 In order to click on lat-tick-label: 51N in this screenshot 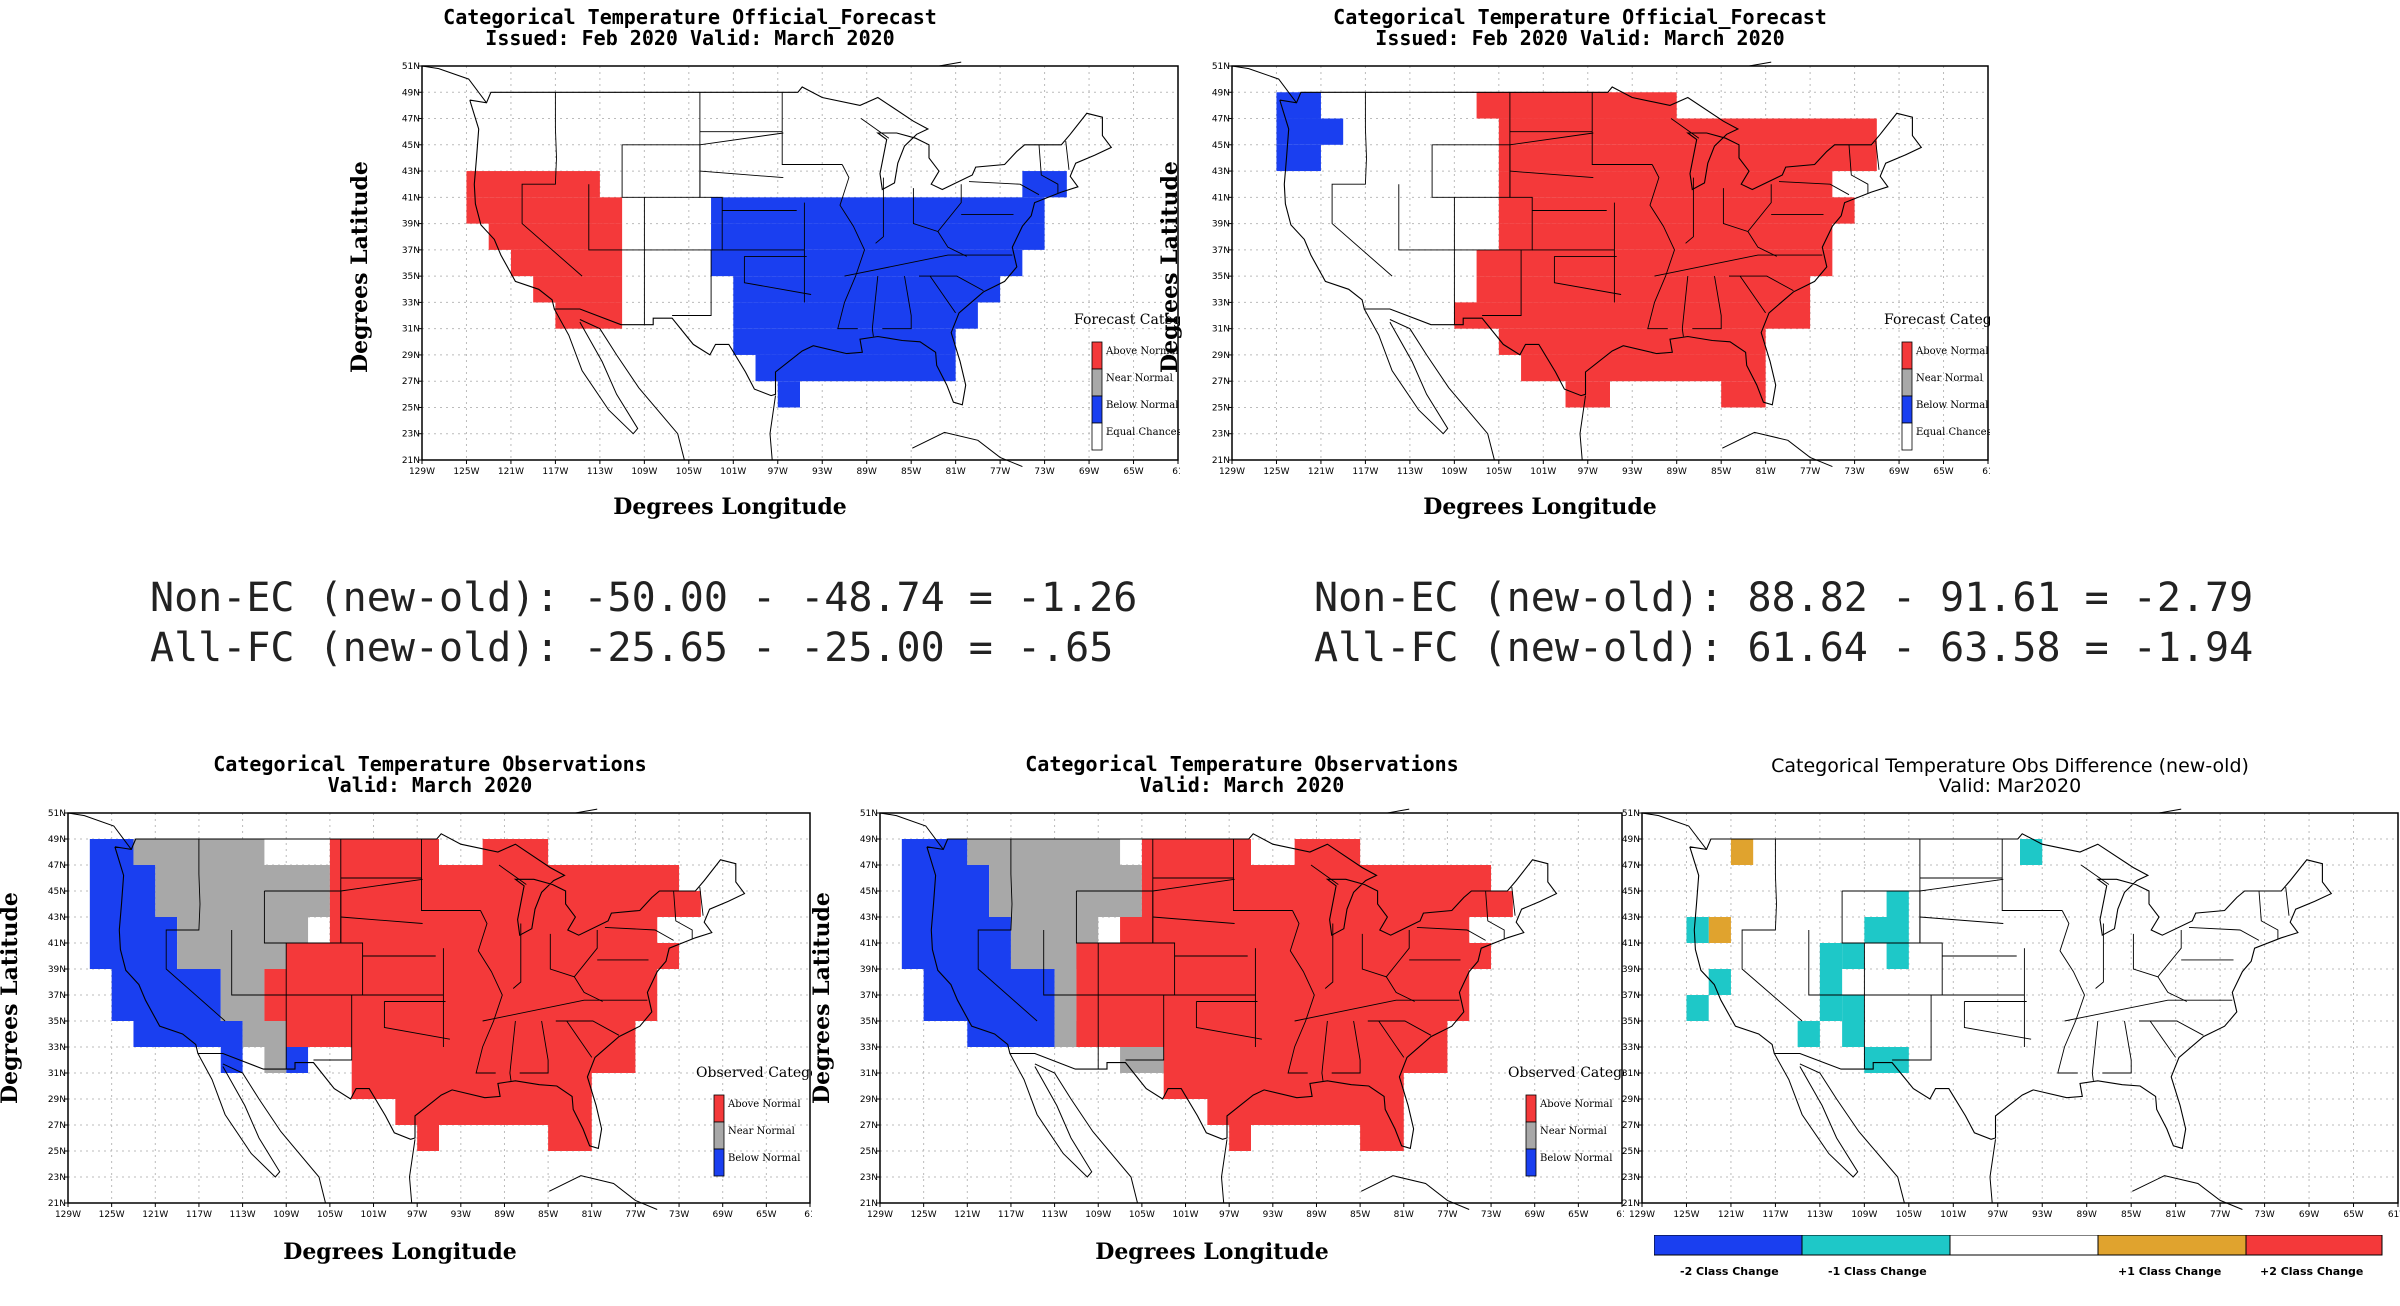, I will do `click(869, 814)`.